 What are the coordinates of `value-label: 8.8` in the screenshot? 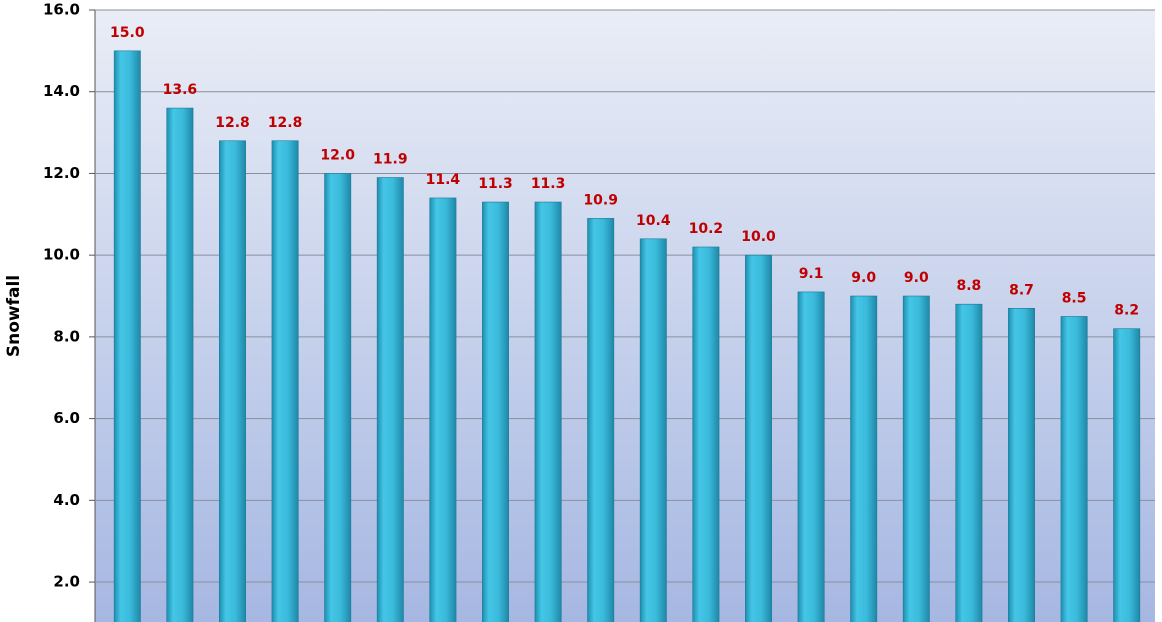 It's located at (968, 286).